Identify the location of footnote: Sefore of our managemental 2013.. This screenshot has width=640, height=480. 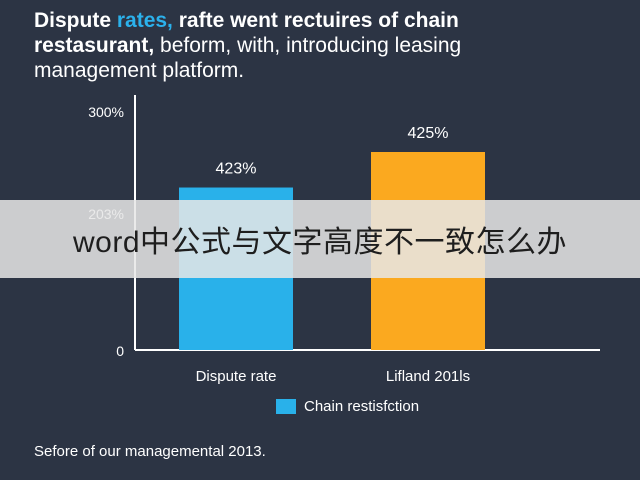
(150, 451).